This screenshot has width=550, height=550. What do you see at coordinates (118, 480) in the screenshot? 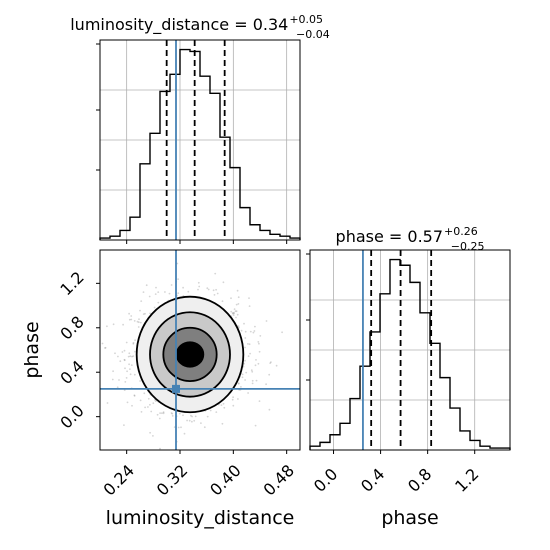
I see `xtick-label-0: 0.24` at bounding box center [118, 480].